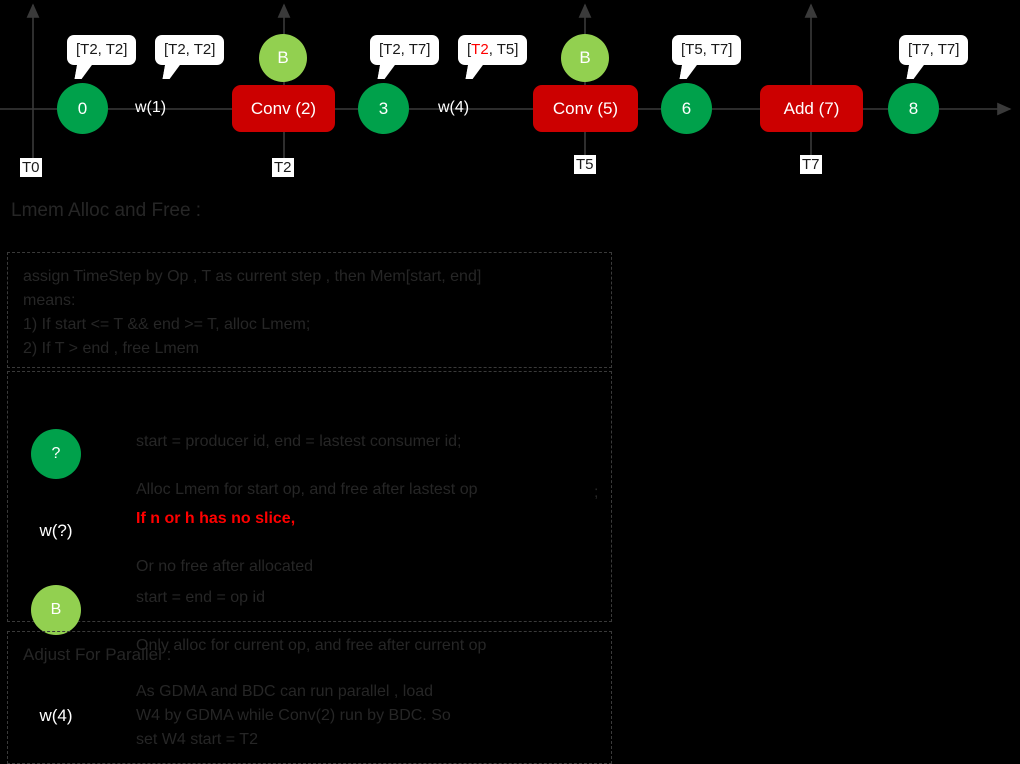  I want to click on edge-label-w1: w(1), so click(151, 107).